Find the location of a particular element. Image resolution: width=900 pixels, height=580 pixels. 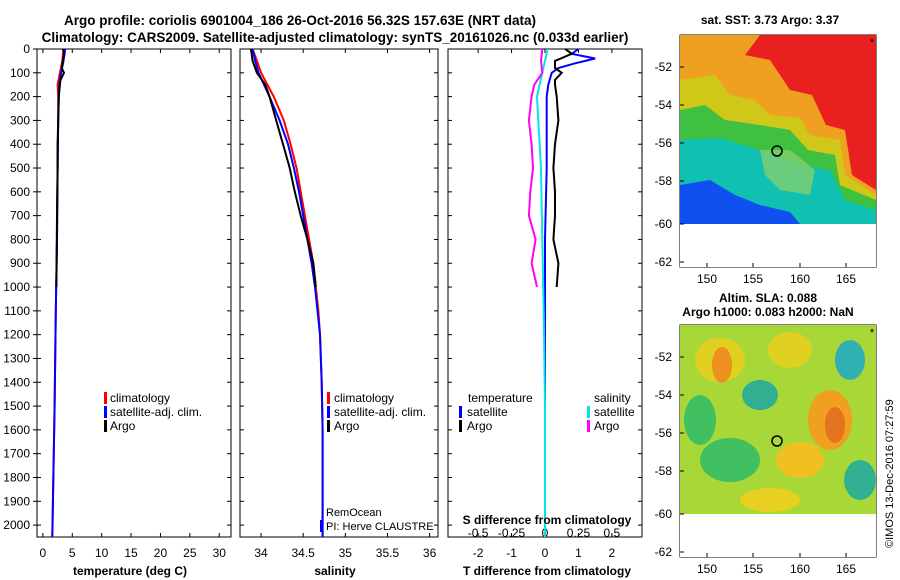

depth-tick-label: 900 is located at coordinates (20, 263).